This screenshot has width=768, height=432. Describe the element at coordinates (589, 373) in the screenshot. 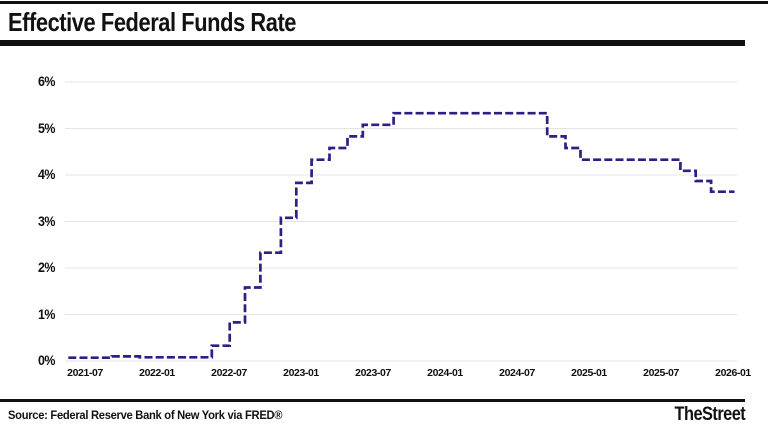

I see `x-tick-label: 2025-01` at that location.